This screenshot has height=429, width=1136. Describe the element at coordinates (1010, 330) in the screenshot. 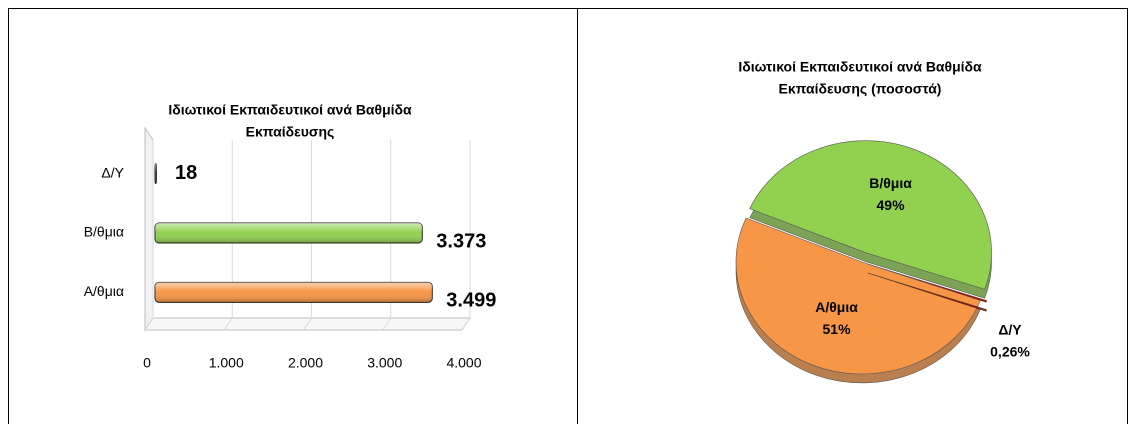

I see `slice-label: Δ/Υ` at that location.